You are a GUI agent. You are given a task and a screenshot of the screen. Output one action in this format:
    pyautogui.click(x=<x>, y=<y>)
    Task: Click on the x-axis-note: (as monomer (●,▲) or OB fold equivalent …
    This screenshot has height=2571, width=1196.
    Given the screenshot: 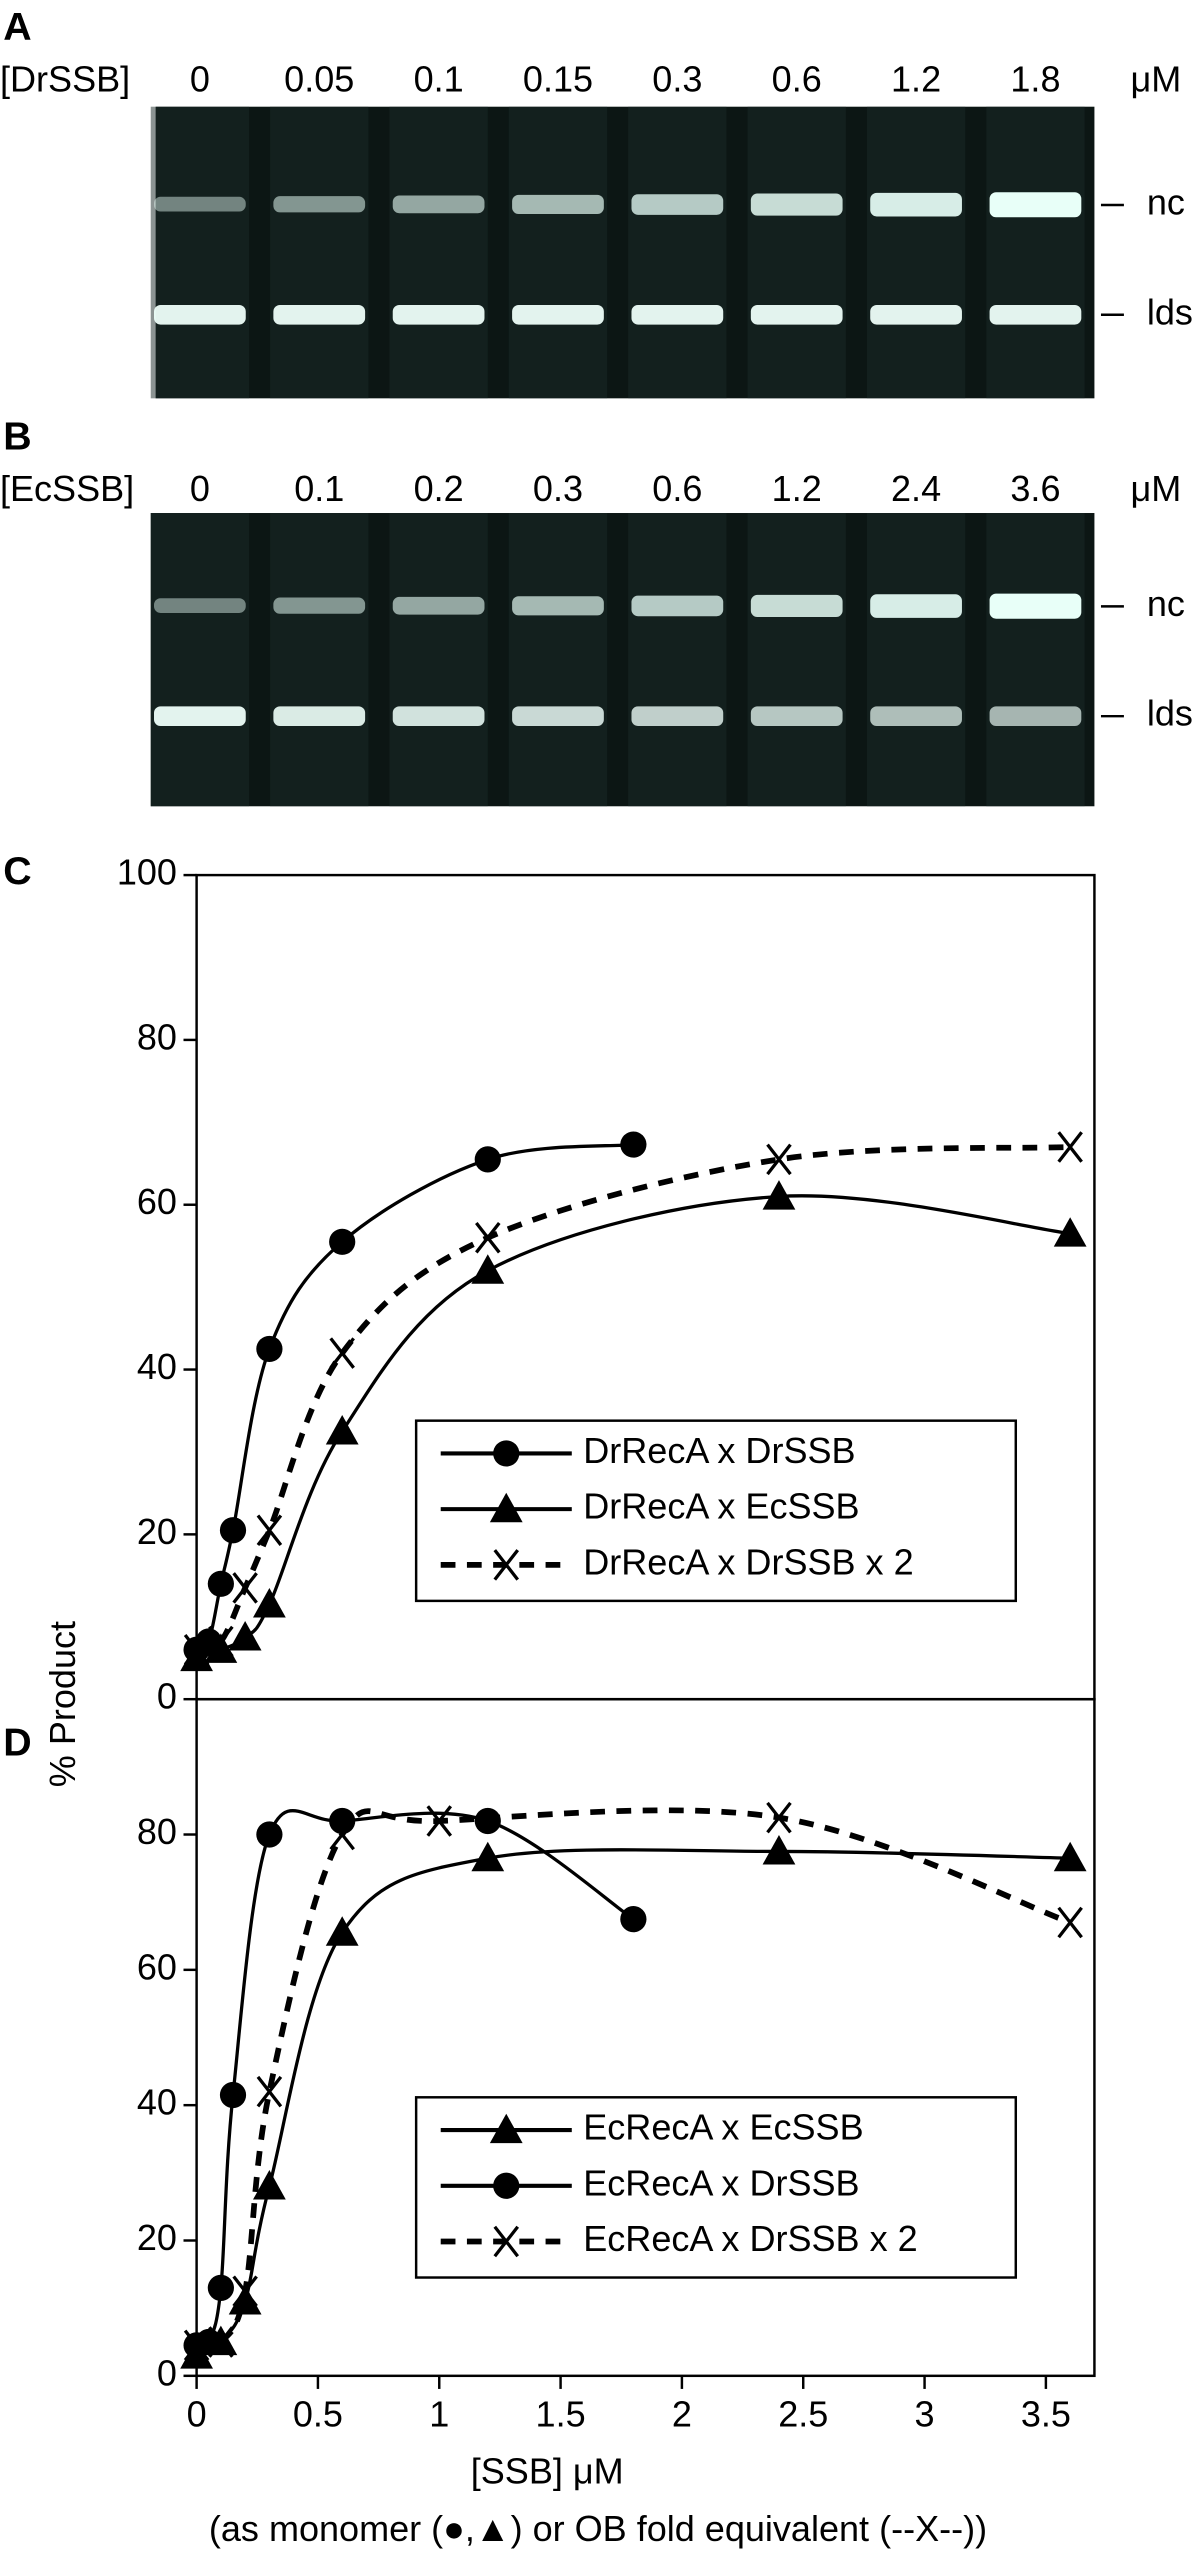 What is the action you would take?
    pyautogui.click(x=598, y=2528)
    